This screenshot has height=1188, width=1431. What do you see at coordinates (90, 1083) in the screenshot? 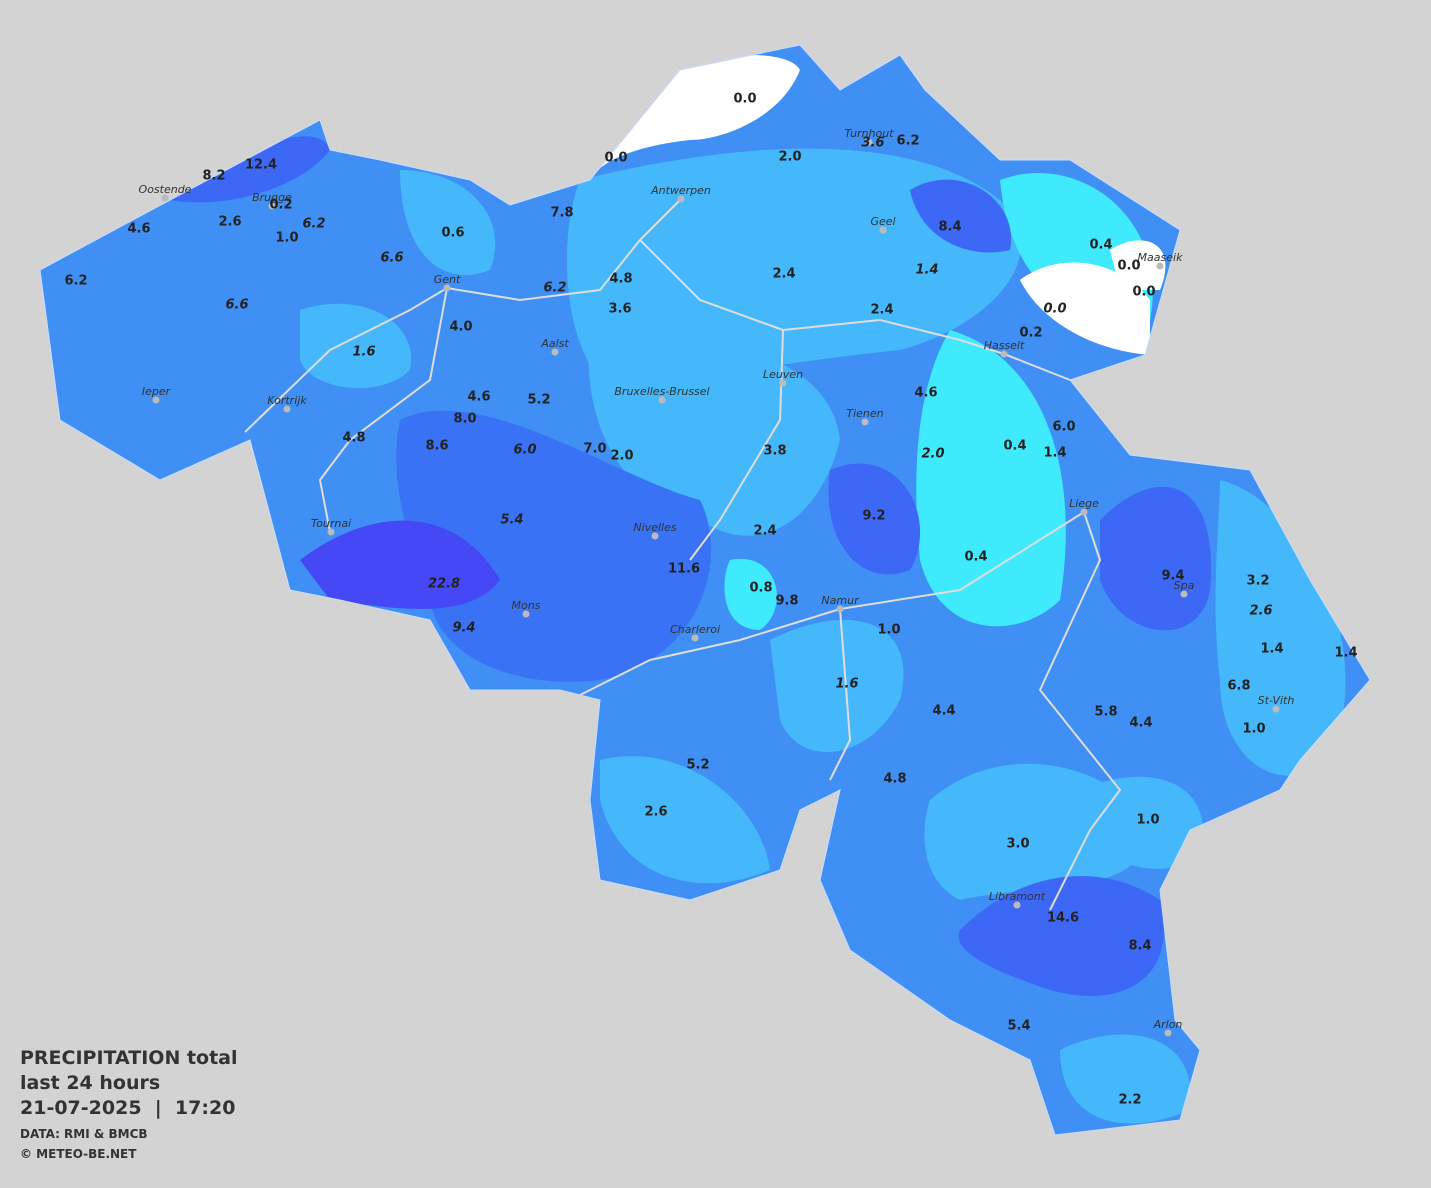
I see `legend-subtitle: last 24 hours` at bounding box center [90, 1083].